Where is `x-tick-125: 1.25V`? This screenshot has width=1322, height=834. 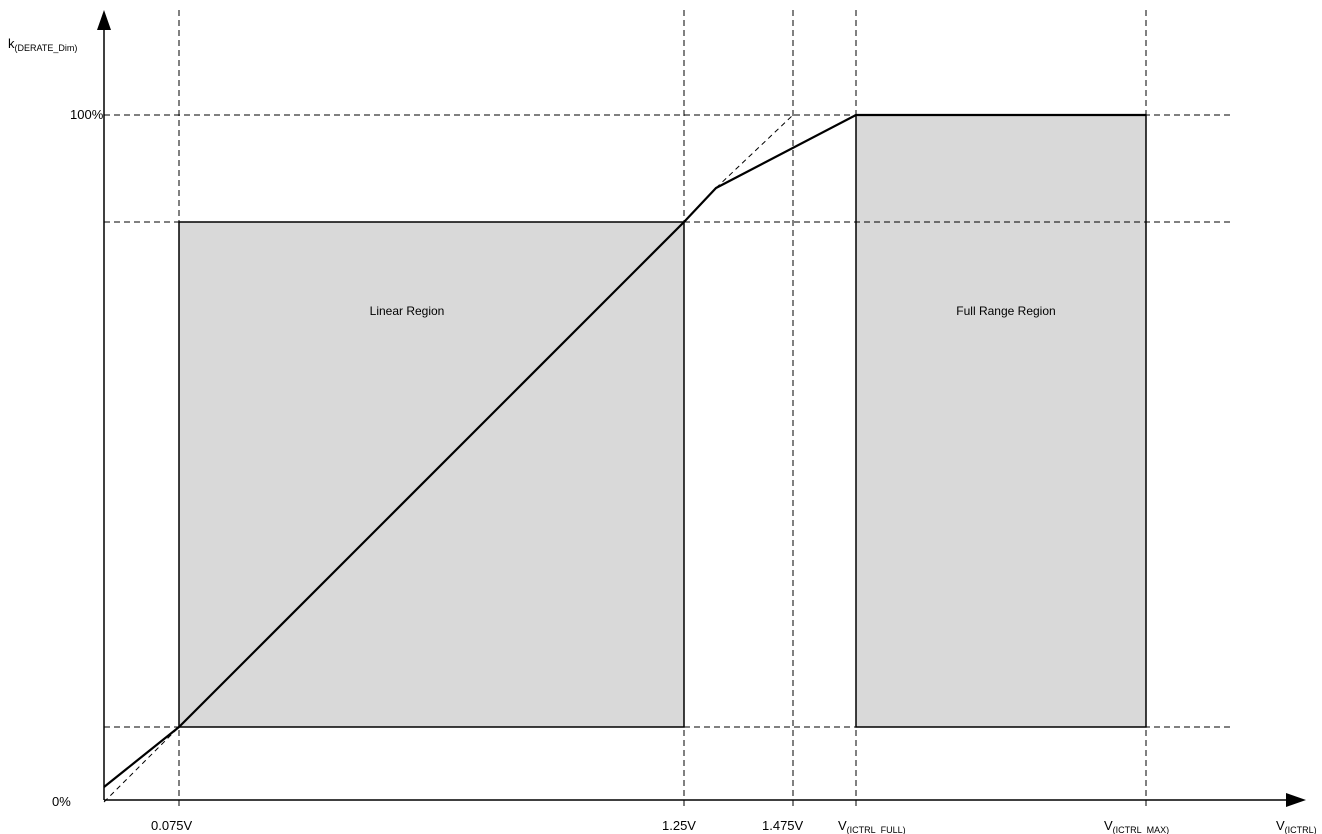
x-tick-125: 1.25V is located at coordinates (679, 825).